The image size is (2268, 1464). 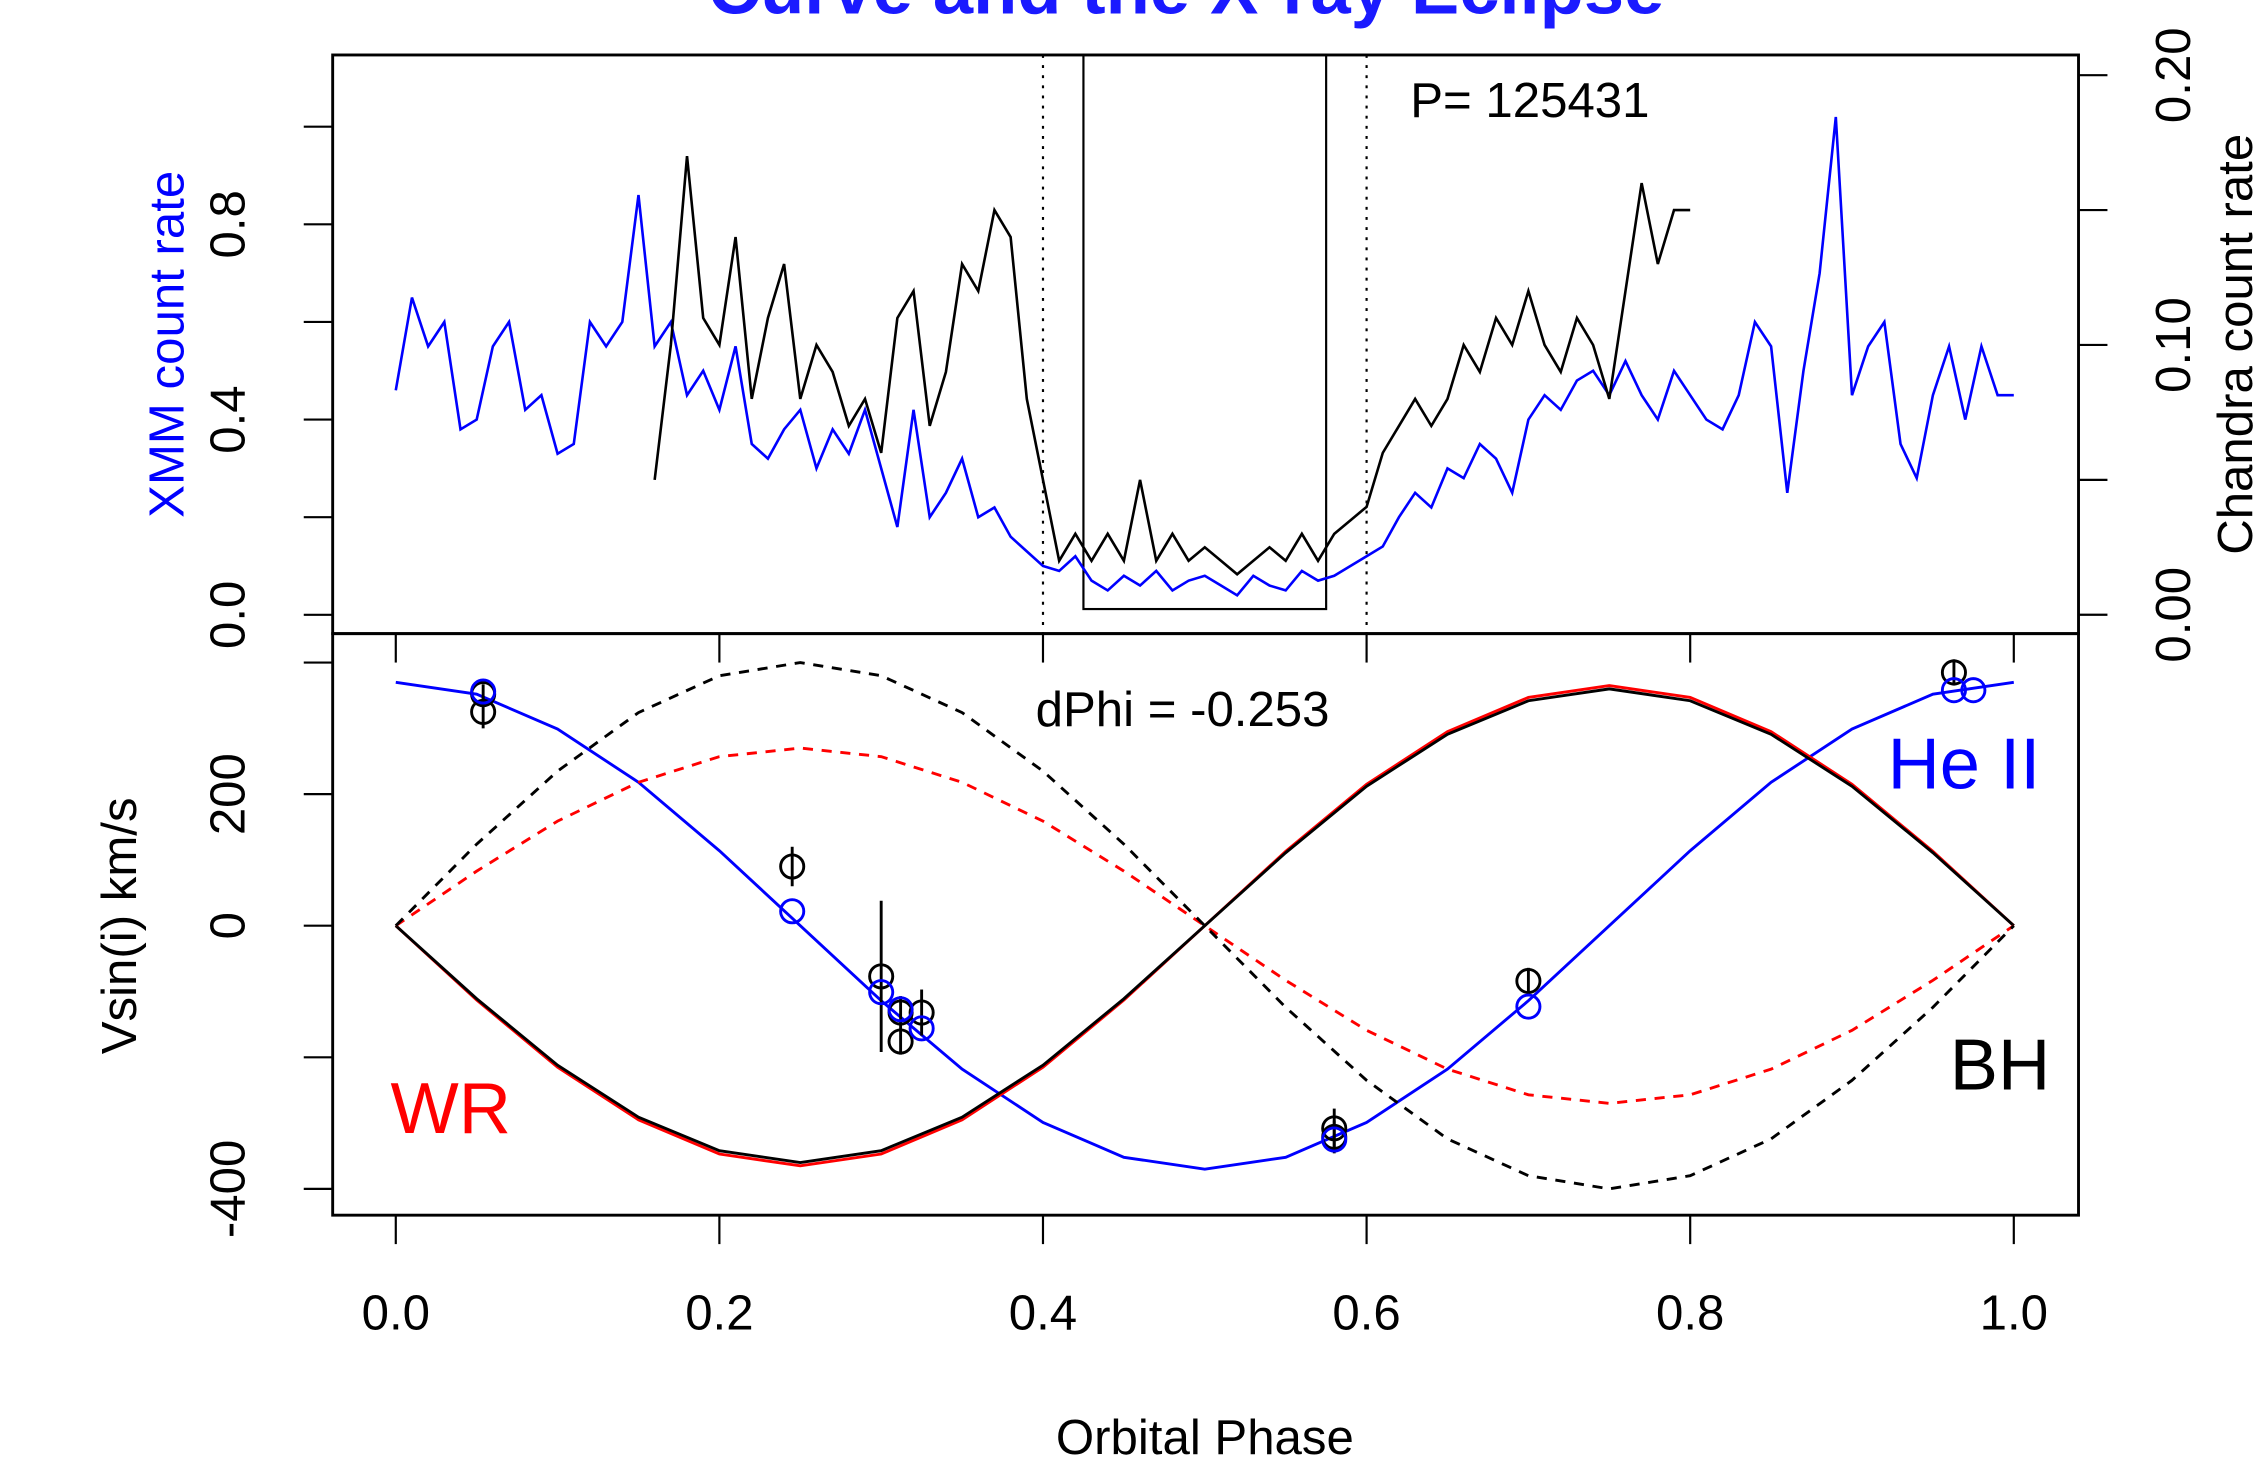 I want to click on y2-axis-label: Chandra count rate, so click(x=2235, y=344).